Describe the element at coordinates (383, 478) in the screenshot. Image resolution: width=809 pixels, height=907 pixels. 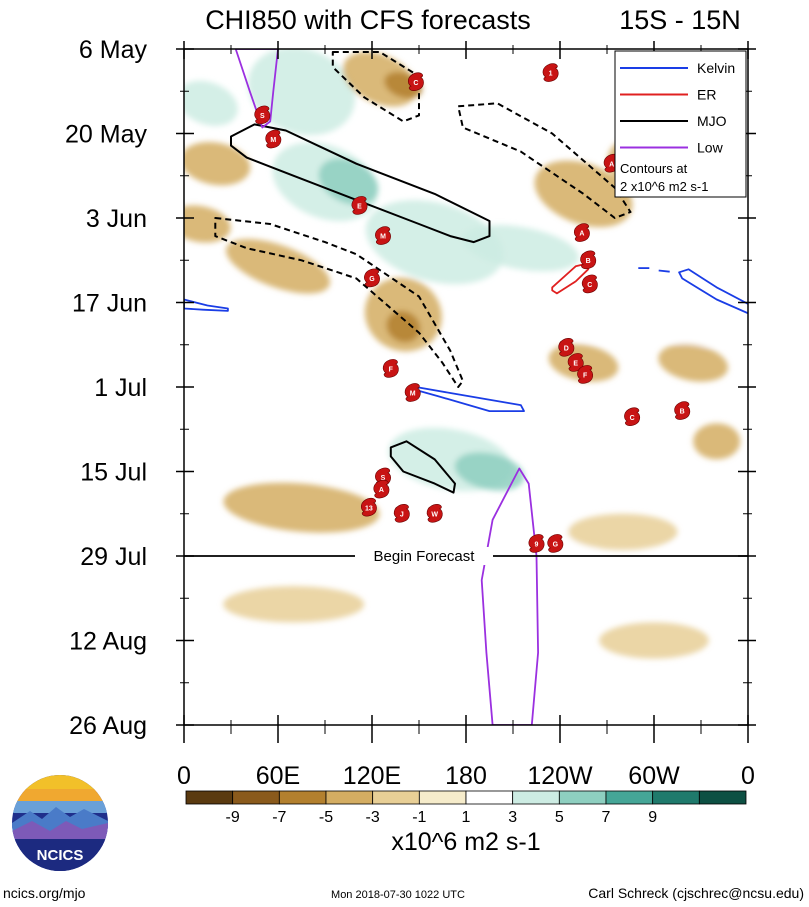
I see `storm-label: S` at that location.